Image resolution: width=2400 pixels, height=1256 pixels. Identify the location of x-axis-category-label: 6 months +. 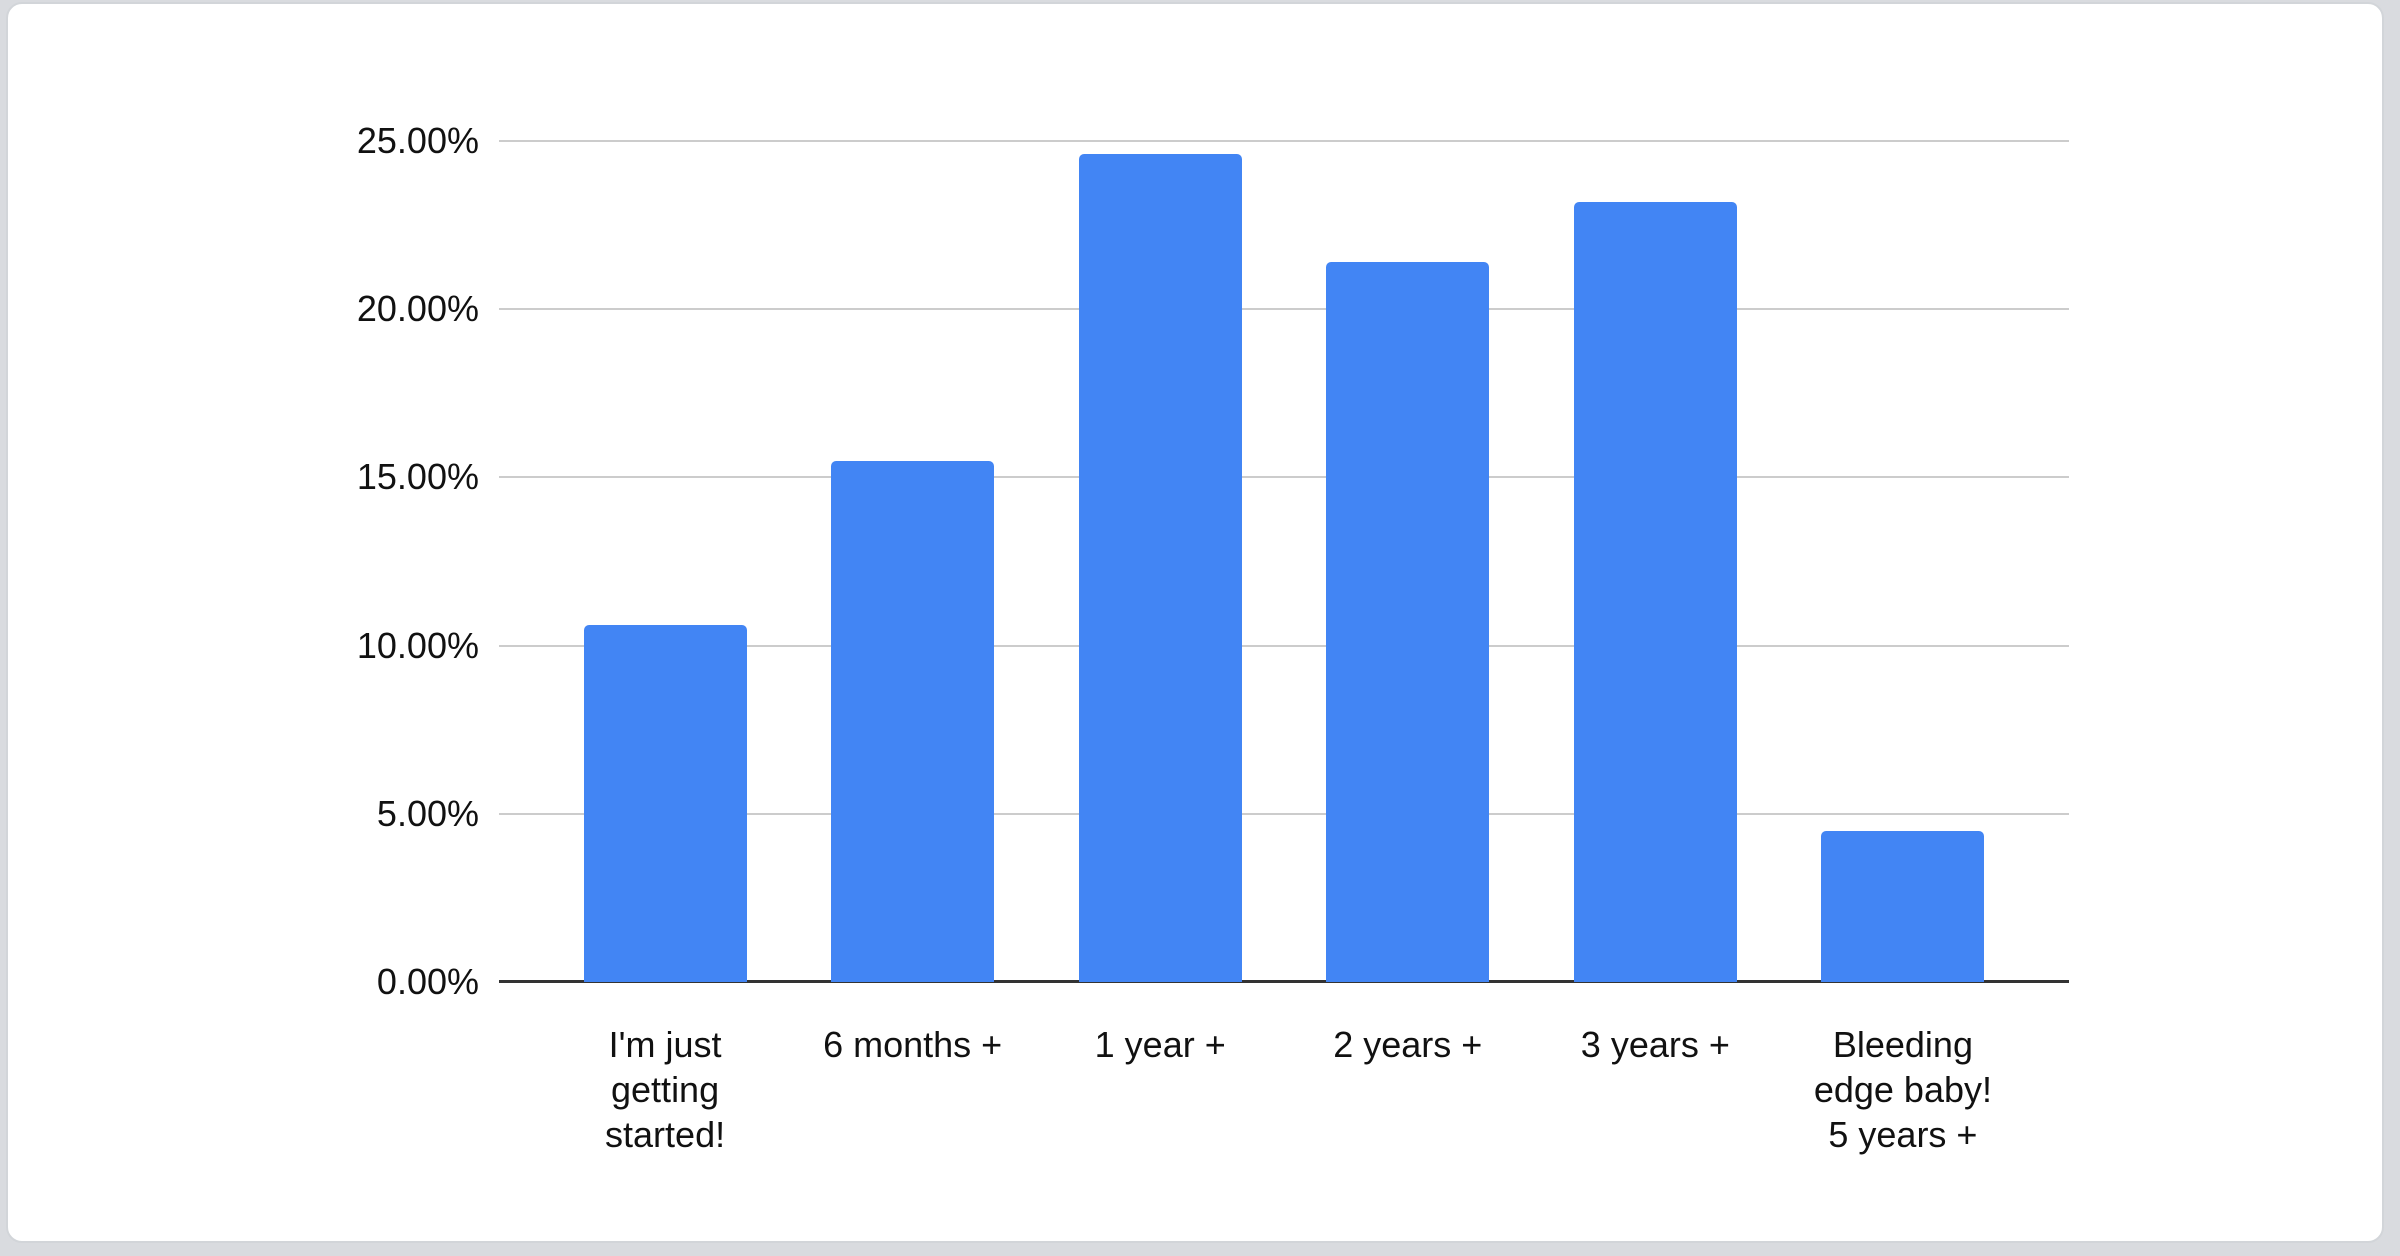
(913, 1044).